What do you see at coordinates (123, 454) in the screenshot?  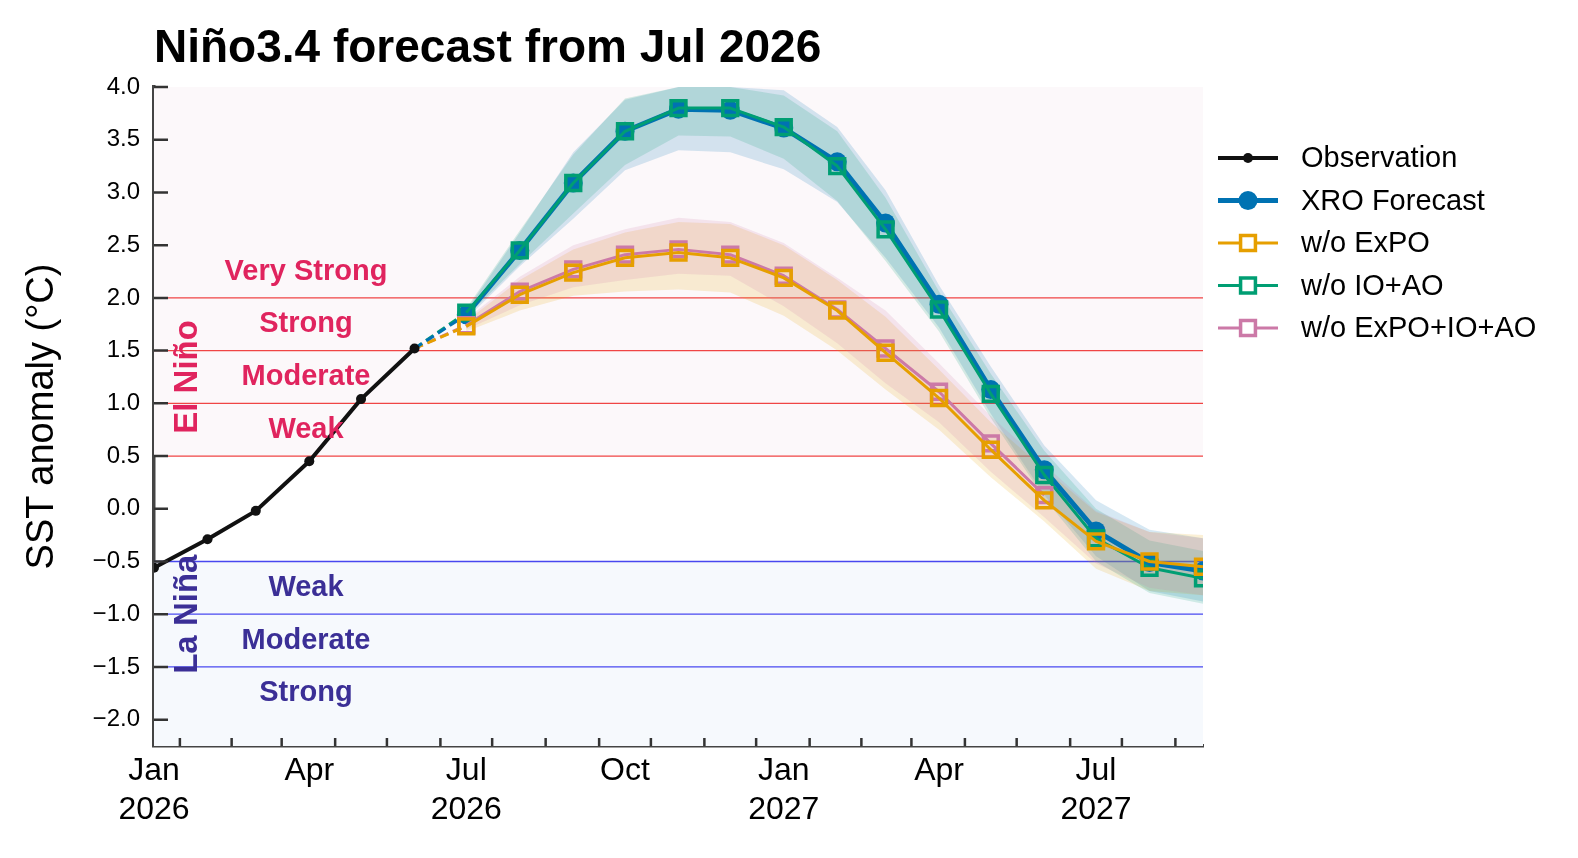 I see `y-tick-label: 0.5` at bounding box center [123, 454].